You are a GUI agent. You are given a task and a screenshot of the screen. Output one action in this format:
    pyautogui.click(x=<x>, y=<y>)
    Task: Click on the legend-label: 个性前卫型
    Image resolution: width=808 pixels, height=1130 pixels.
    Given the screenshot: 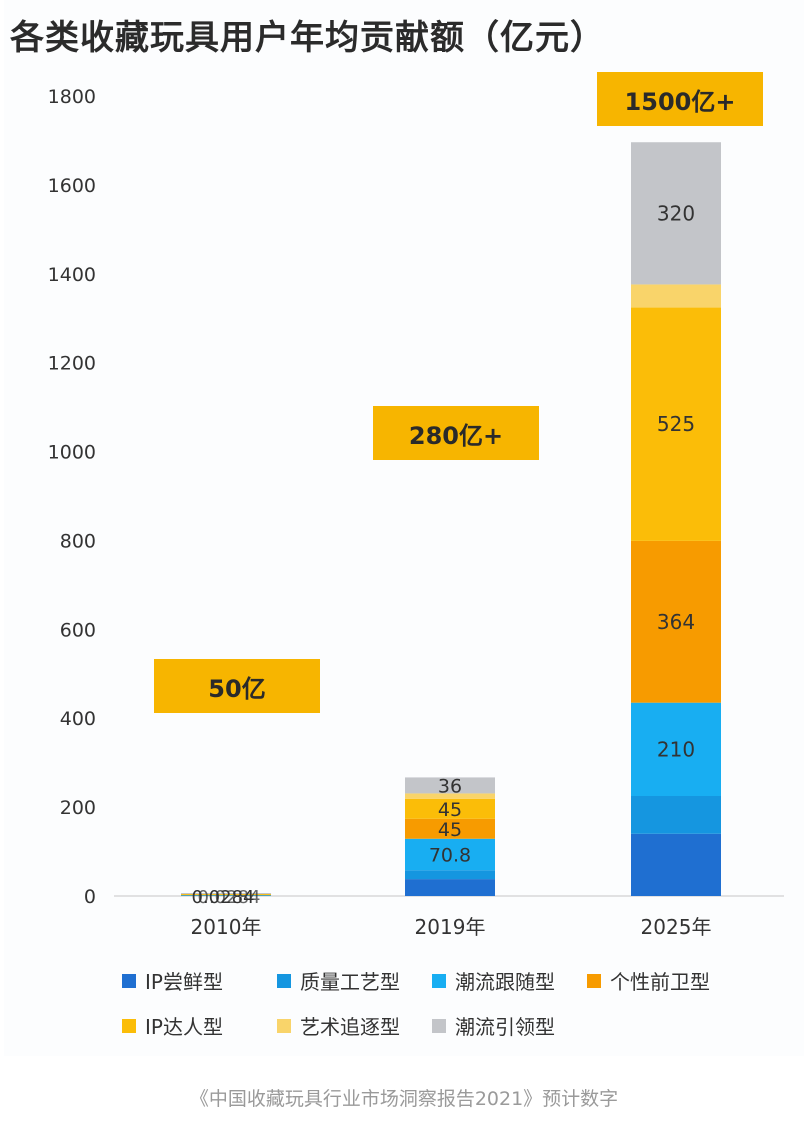 What is the action you would take?
    pyautogui.click(x=660, y=982)
    